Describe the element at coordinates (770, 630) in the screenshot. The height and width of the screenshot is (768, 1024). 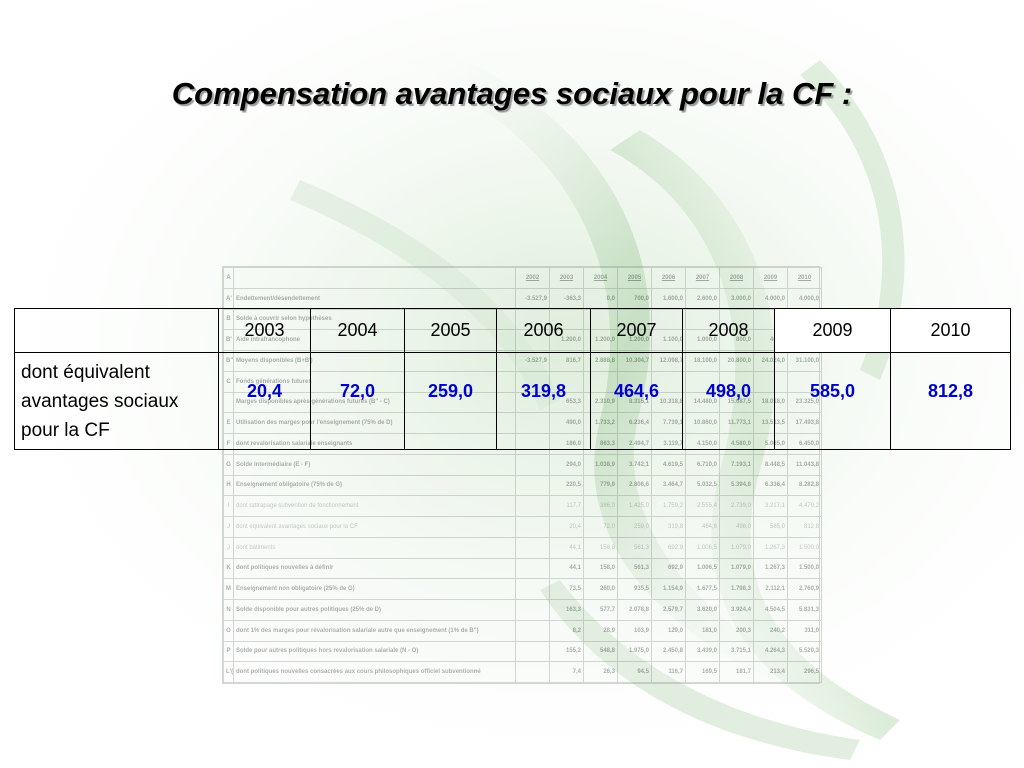
I see `sheet-value-cell: 240,2` at that location.